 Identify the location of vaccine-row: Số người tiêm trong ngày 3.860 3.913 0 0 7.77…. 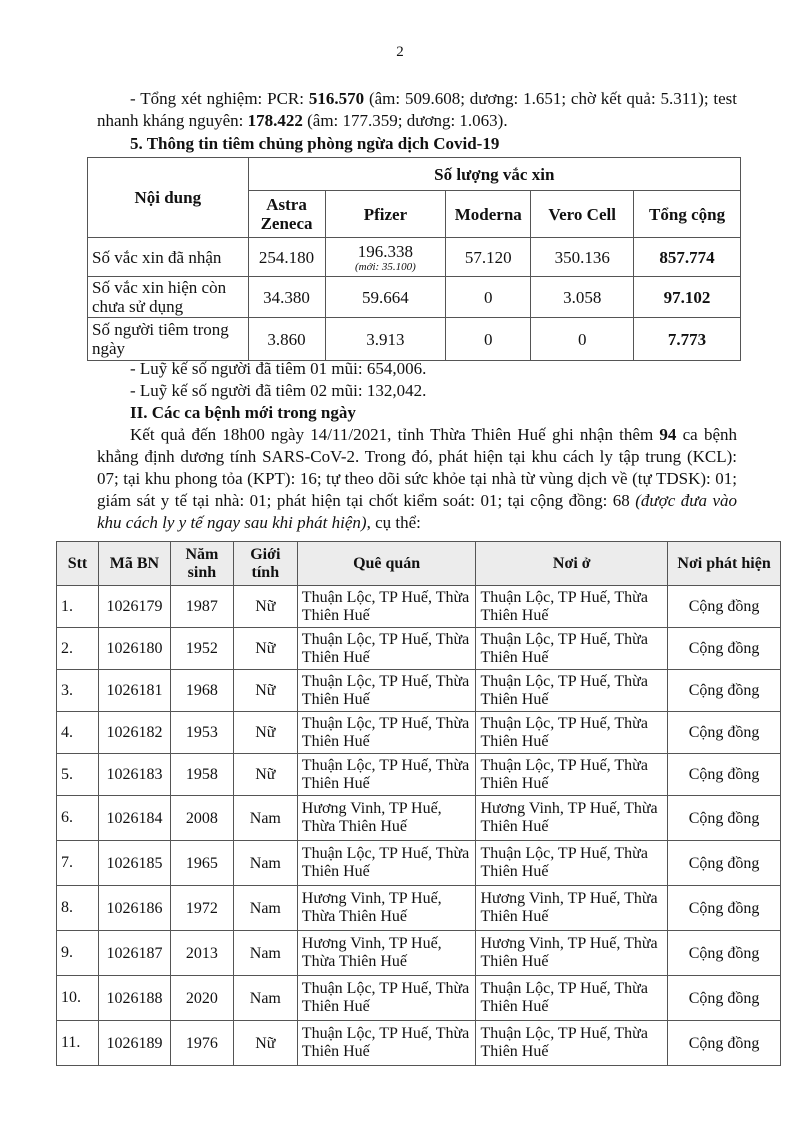
(414, 339).